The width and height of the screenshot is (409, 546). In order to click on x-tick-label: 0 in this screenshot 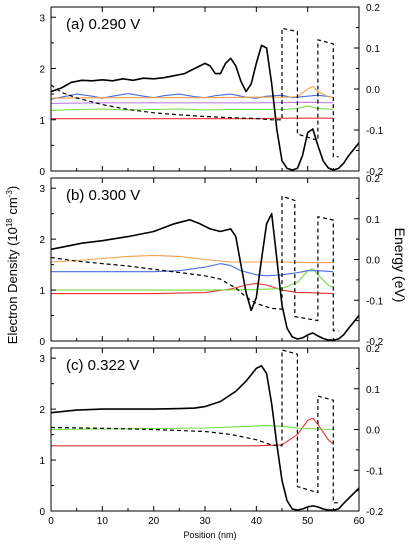, I will do `click(51, 521)`.